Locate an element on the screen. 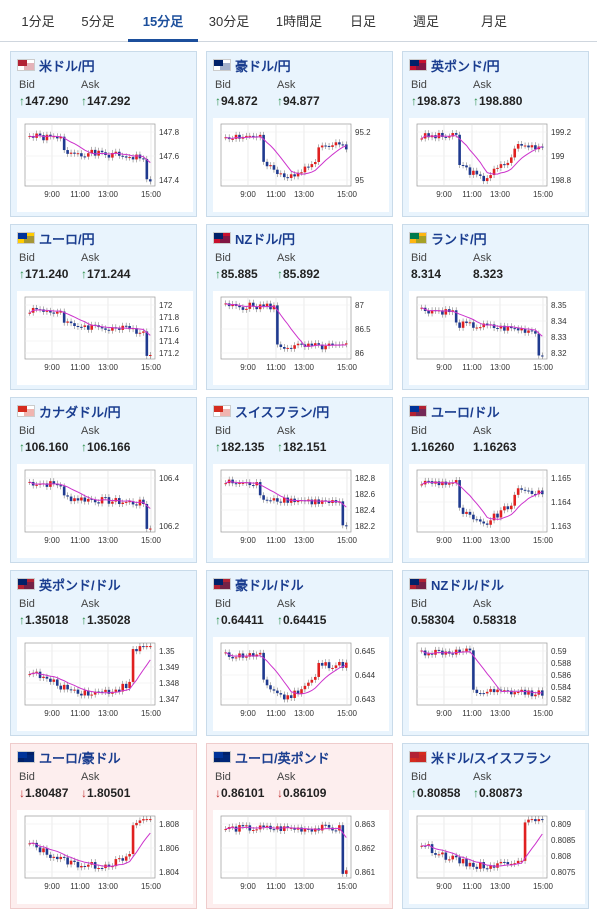  bid-value: 0.58304 is located at coordinates (433, 620).